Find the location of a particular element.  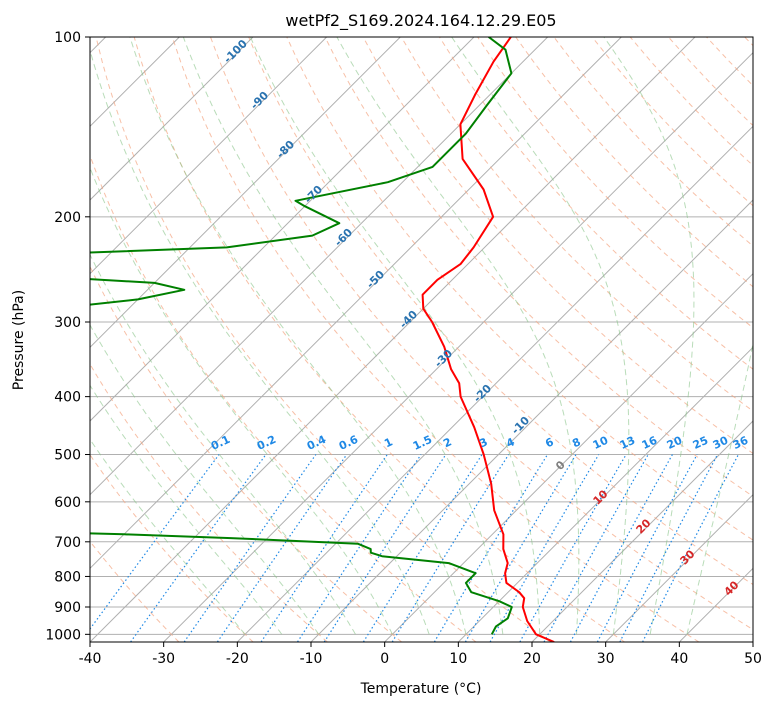

x-tick-label: 40 is located at coordinates (679, 659).